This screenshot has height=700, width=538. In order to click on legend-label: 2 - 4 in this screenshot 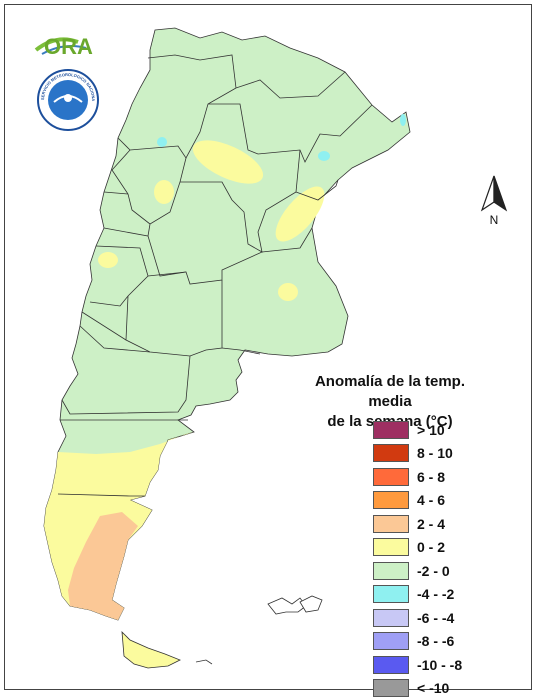, I will do `click(431, 524)`.